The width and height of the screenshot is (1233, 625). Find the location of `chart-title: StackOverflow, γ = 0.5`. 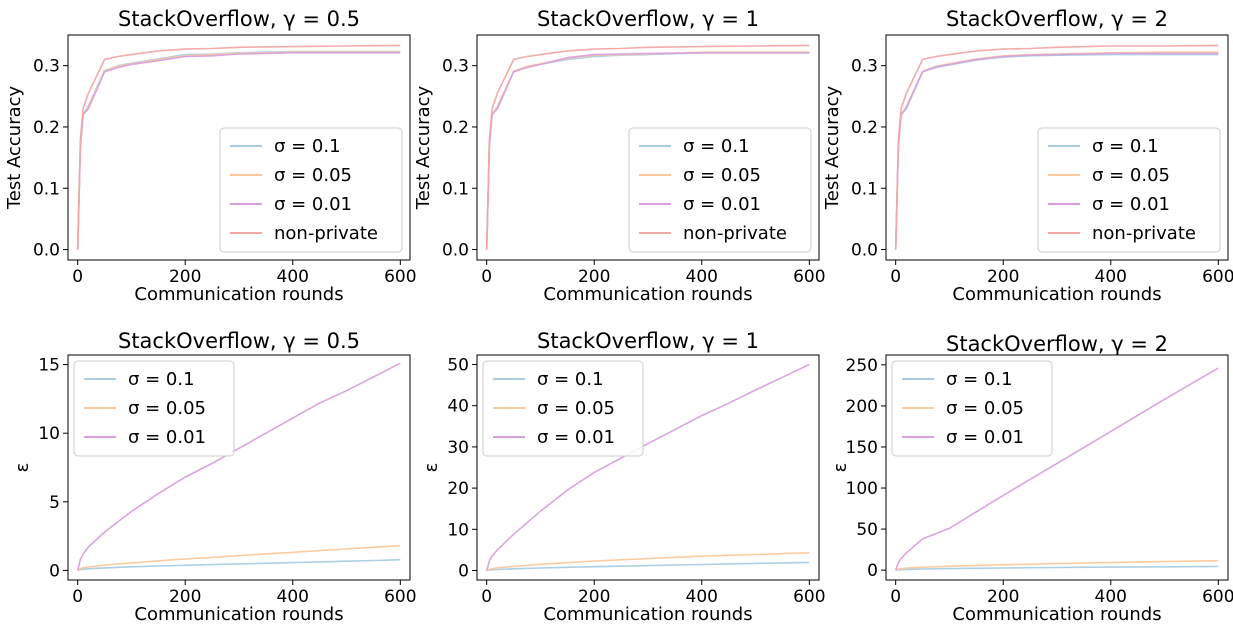

chart-title: StackOverflow, γ = 0.5 is located at coordinates (239, 19).